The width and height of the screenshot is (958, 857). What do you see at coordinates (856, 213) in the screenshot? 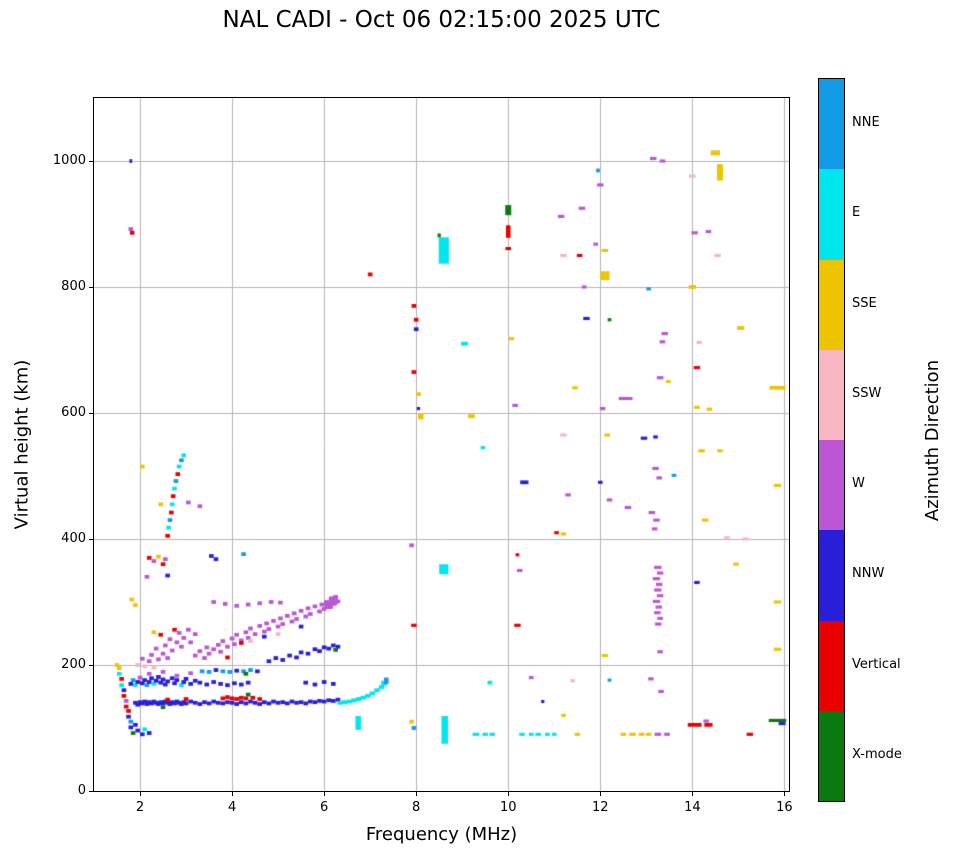
I see `colorbar-label: E` at bounding box center [856, 213].